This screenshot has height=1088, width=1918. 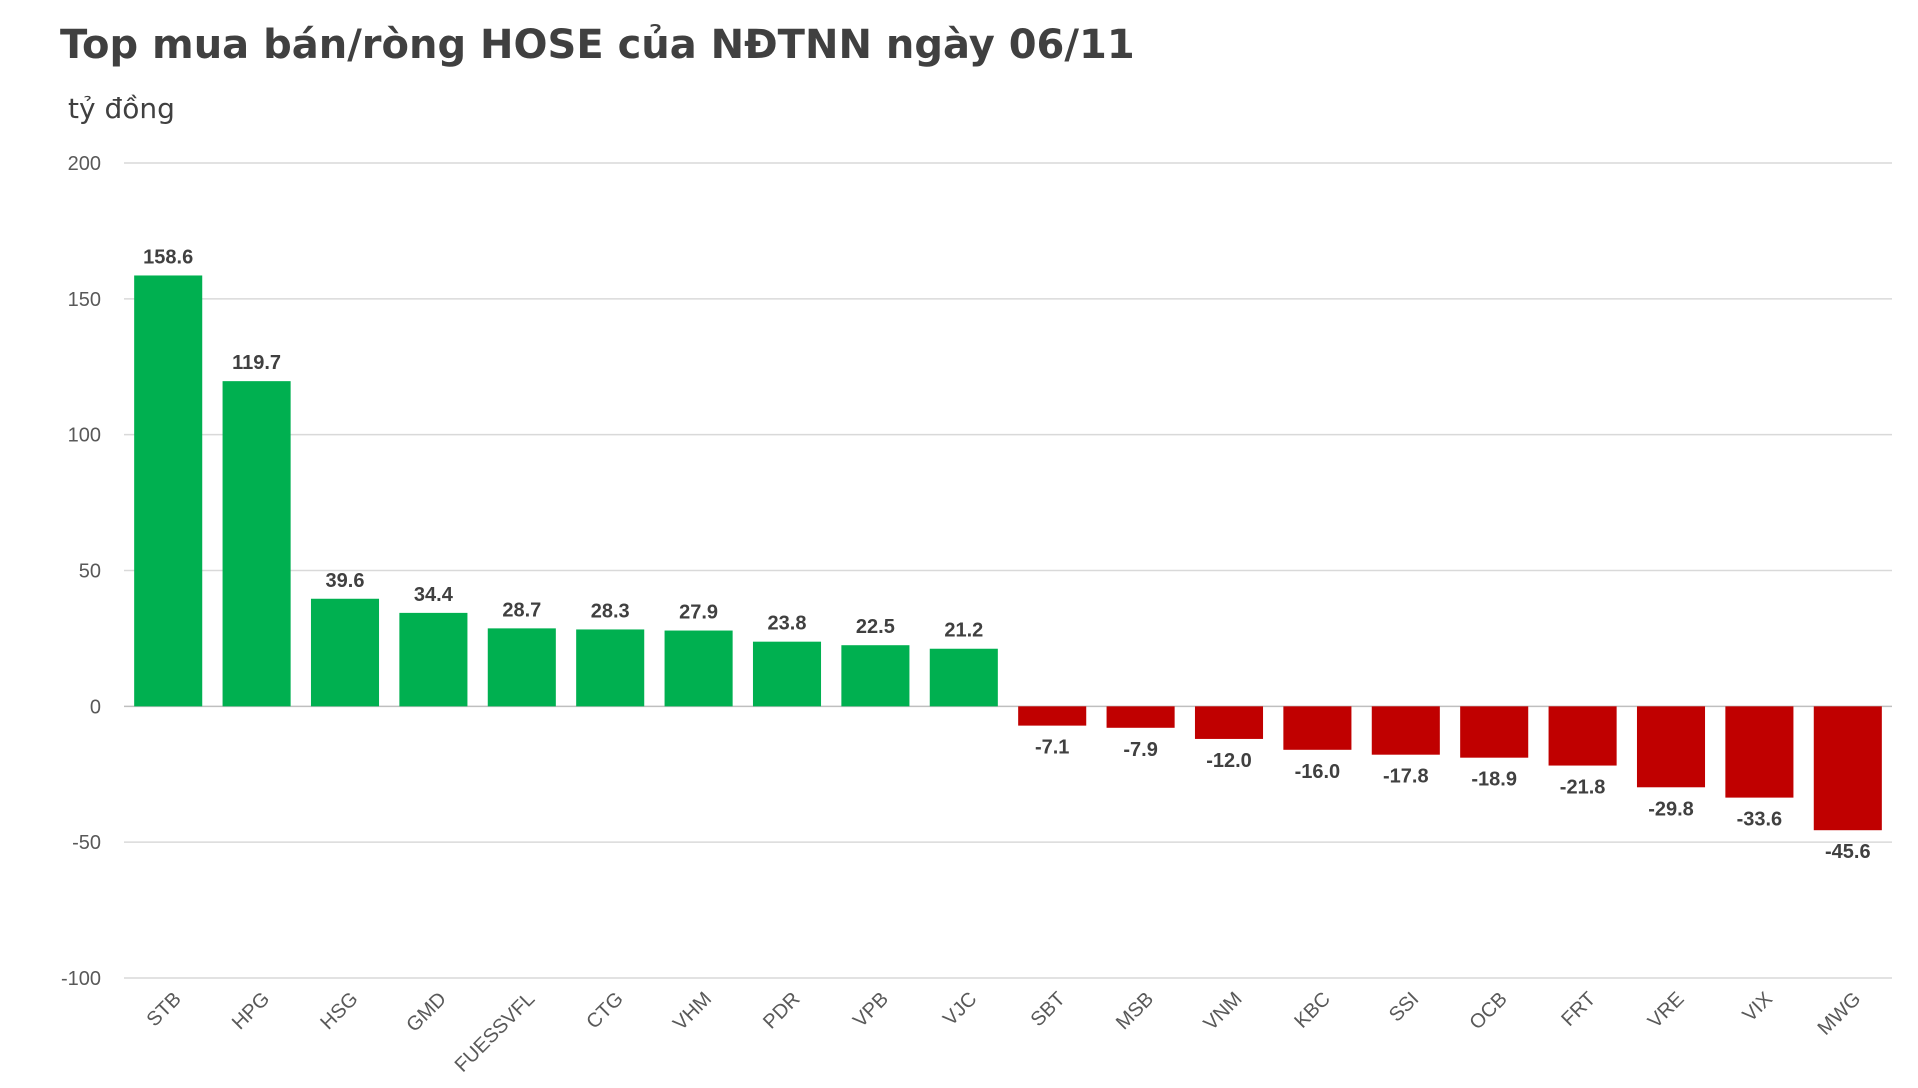 What do you see at coordinates (1840, 1014) in the screenshot?
I see `x-tick-label-mwg: MWG` at bounding box center [1840, 1014].